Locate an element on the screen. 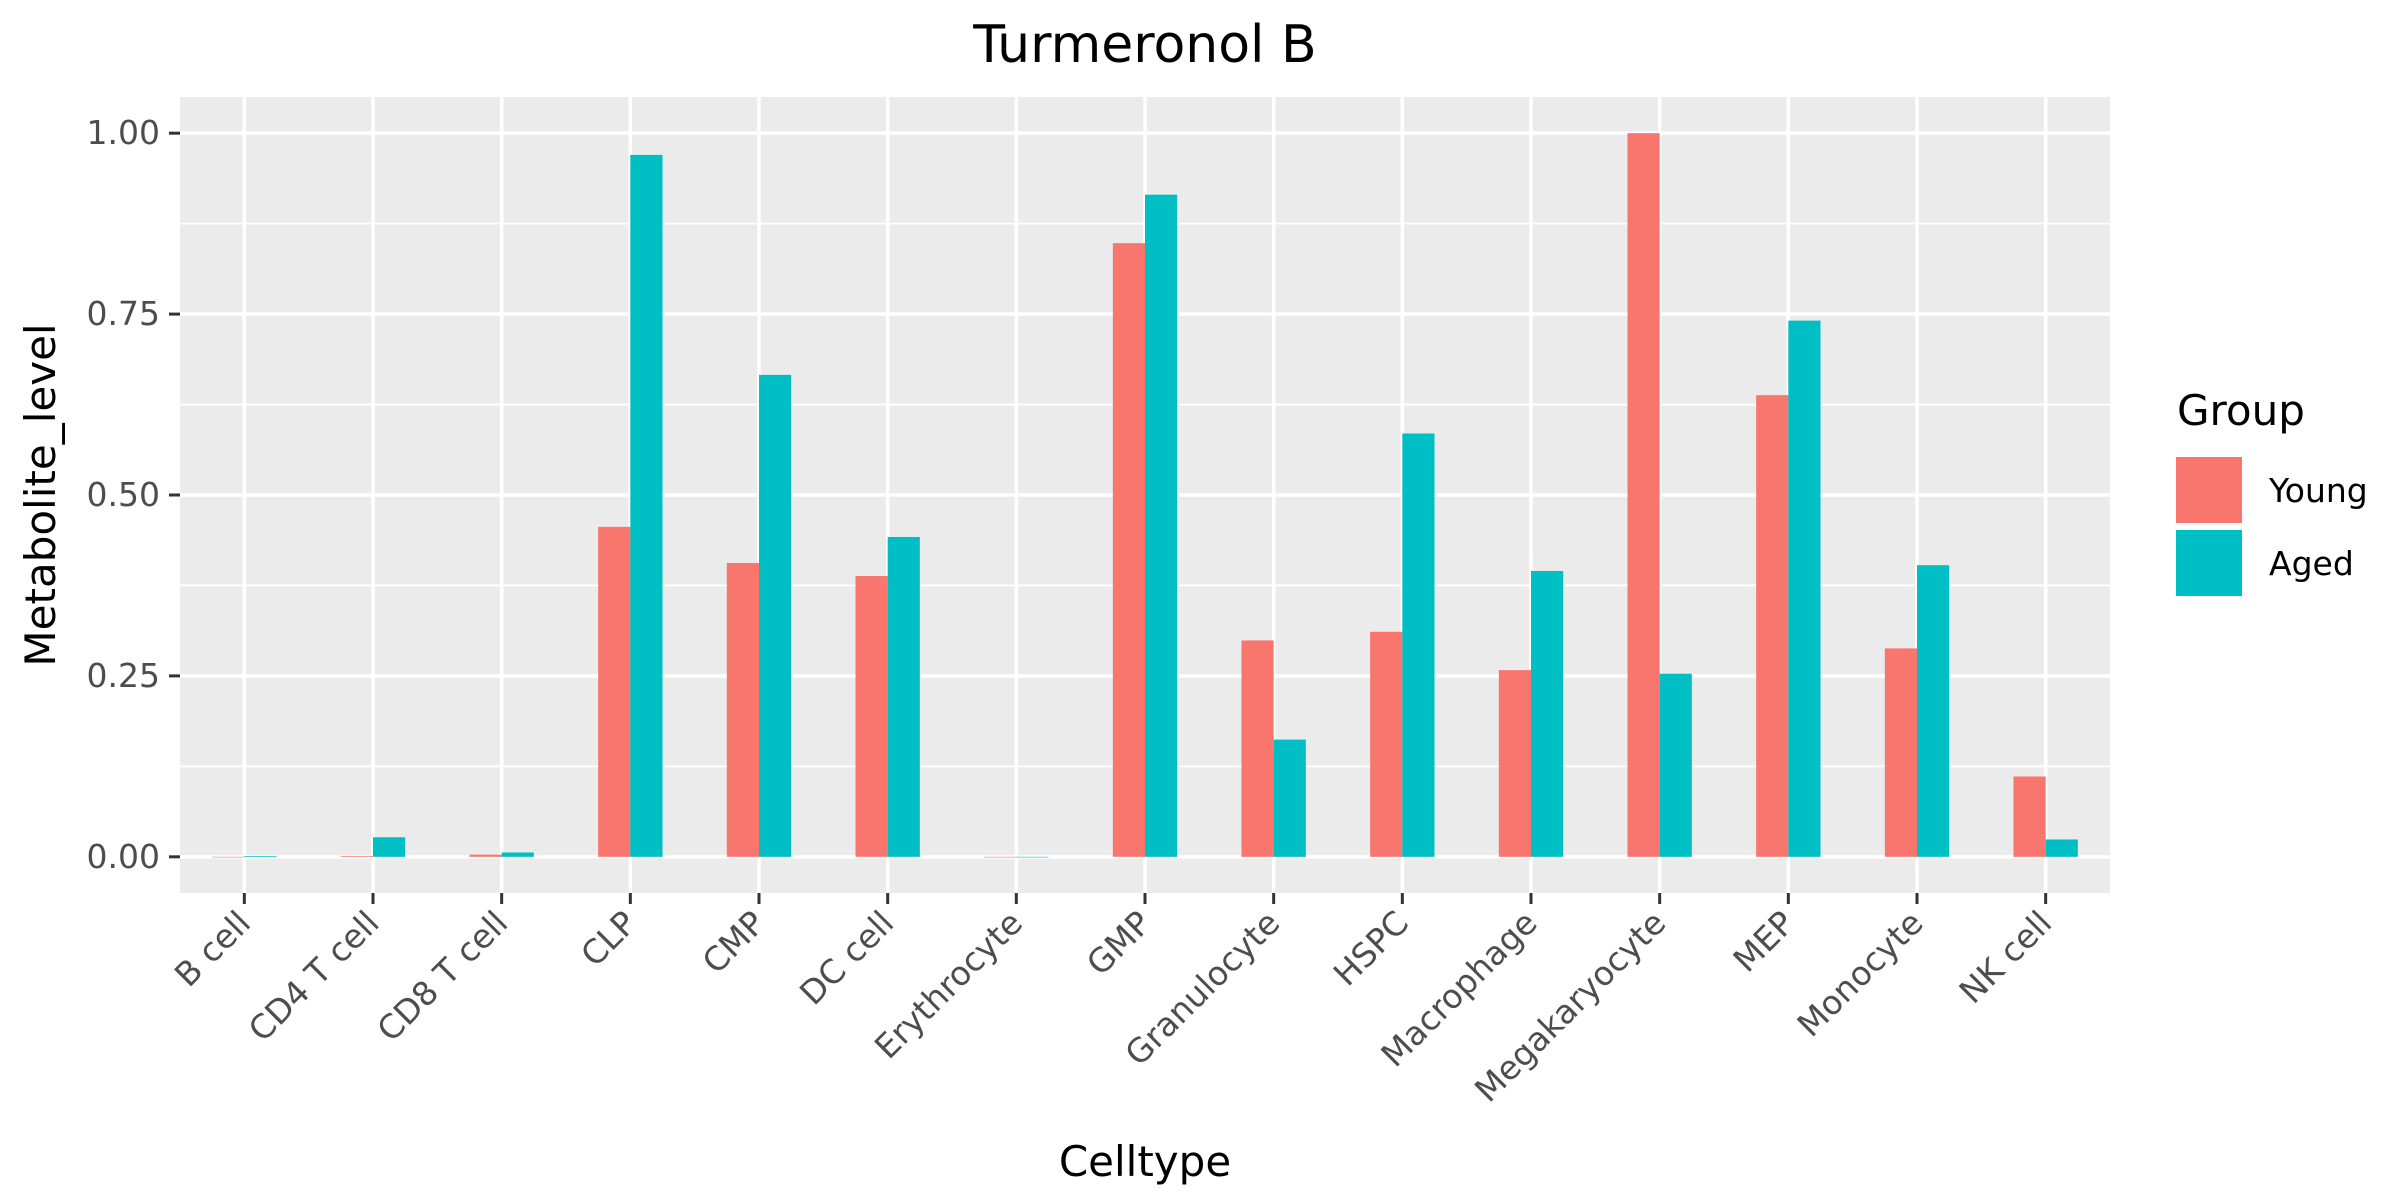 This screenshot has width=2400, height=1200. legend-label-aged: Aged is located at coordinates (2311, 563).